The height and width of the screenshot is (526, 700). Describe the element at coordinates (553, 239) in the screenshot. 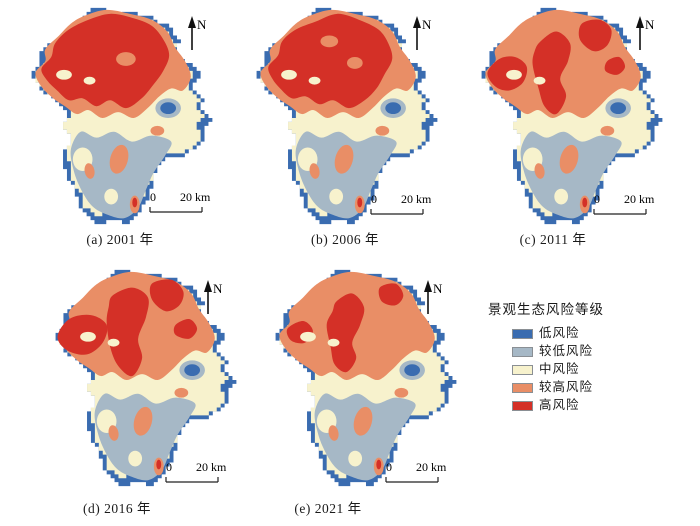

I see `caption-2011: (c) 2011 年` at that location.